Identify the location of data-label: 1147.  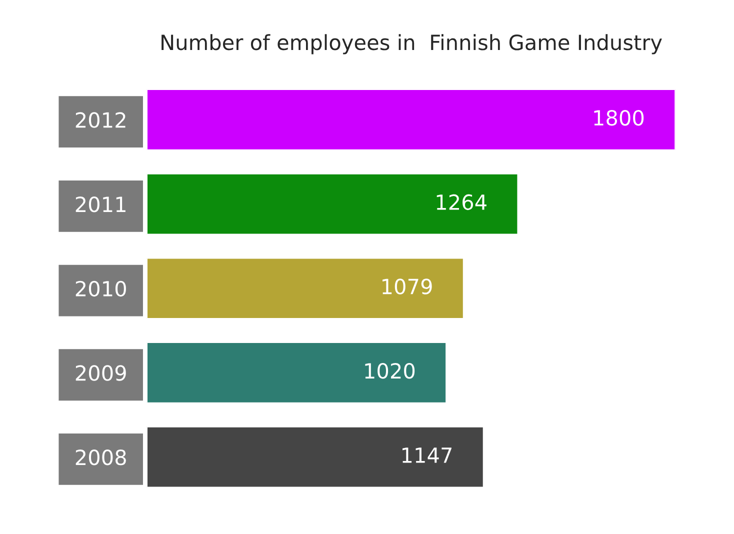
(427, 455).